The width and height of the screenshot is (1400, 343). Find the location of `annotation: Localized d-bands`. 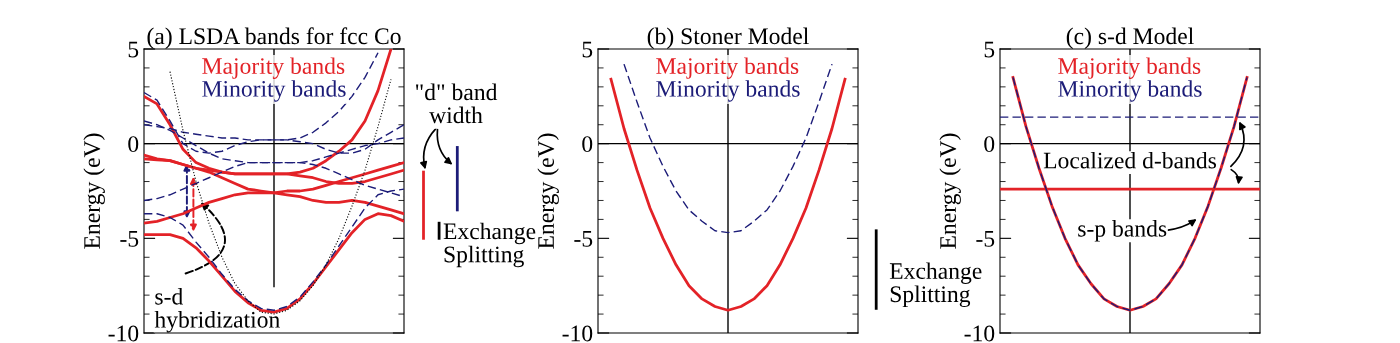

annotation: Localized d-bands is located at coordinates (1130, 160).